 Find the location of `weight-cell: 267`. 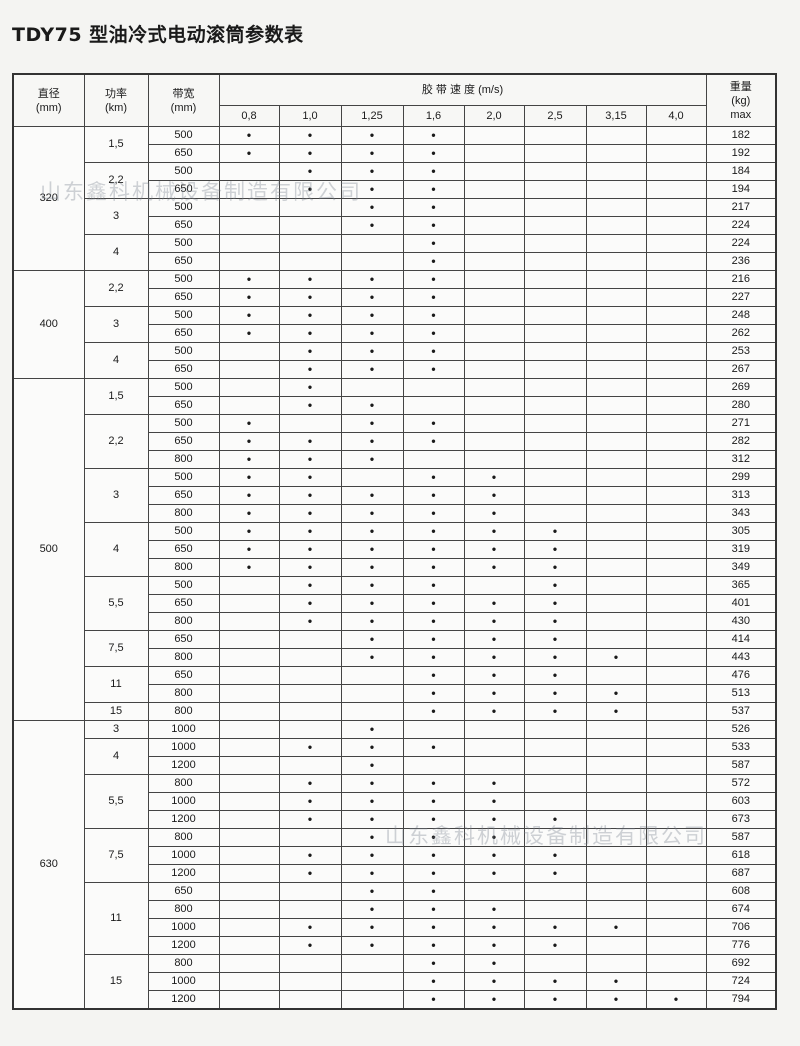

weight-cell: 267 is located at coordinates (741, 369).